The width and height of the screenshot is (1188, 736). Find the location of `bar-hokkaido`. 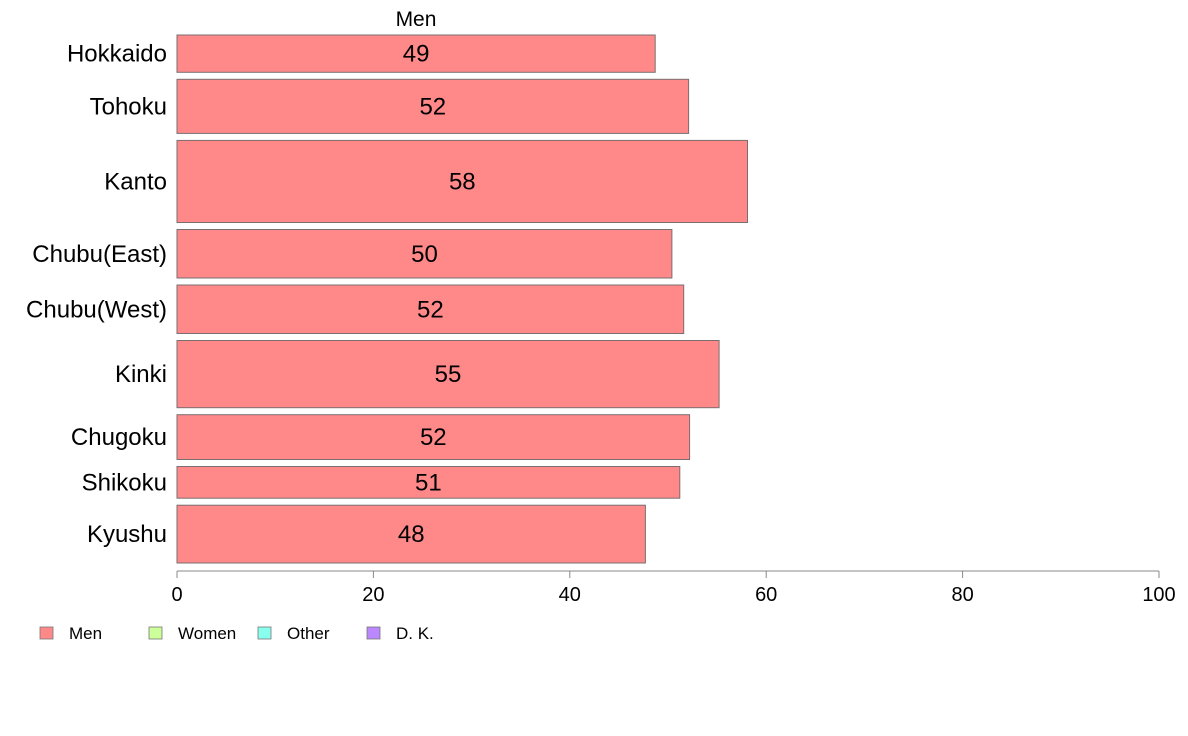

bar-hokkaido is located at coordinates (416, 53).